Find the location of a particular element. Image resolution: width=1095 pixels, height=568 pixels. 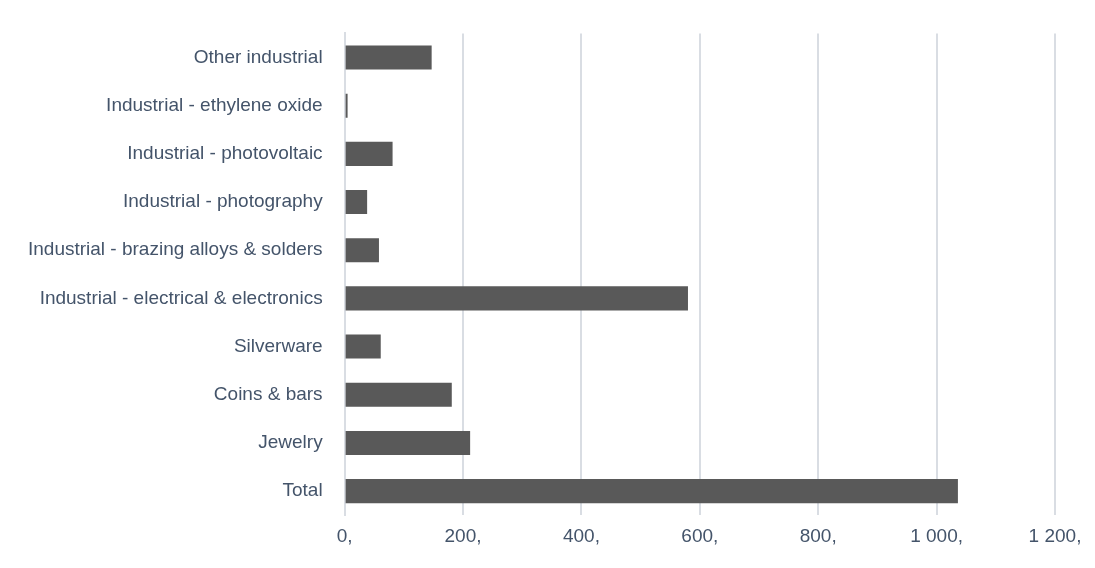

y-tick-label: Industrial - brazing alloys & solders is located at coordinates (175, 249).